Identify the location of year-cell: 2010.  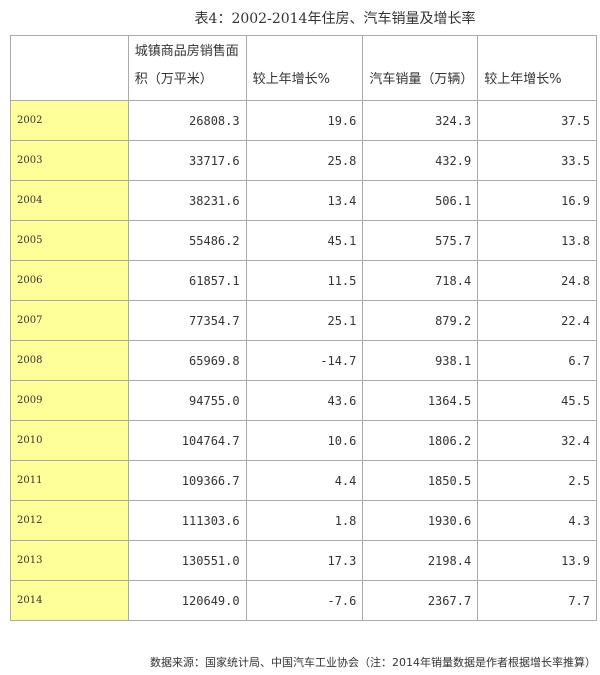
(69, 440).